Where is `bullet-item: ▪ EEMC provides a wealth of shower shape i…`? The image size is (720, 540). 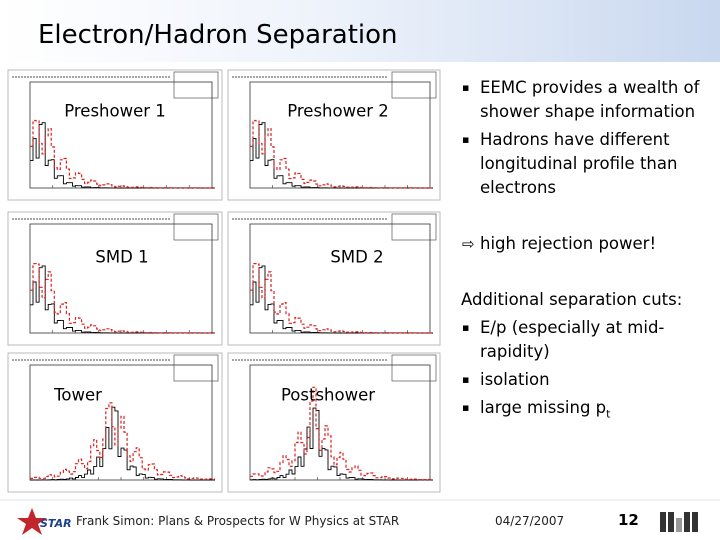
bullet-item: ▪ EEMC provides a wealth of shower shape i… is located at coordinates (581, 100).